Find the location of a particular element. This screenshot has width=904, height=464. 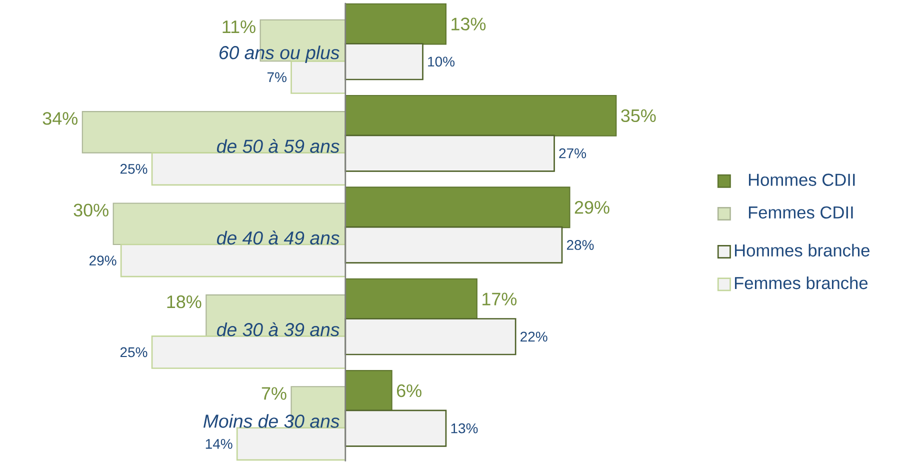

legend-label: Hommes CDII is located at coordinates (801, 180).